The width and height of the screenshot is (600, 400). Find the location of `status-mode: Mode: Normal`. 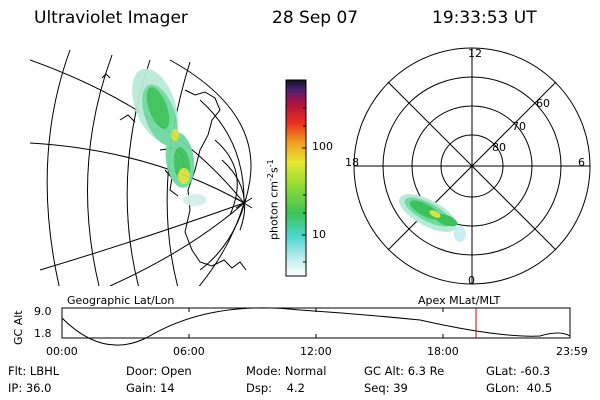

status-mode: Mode: Normal is located at coordinates (286, 371).